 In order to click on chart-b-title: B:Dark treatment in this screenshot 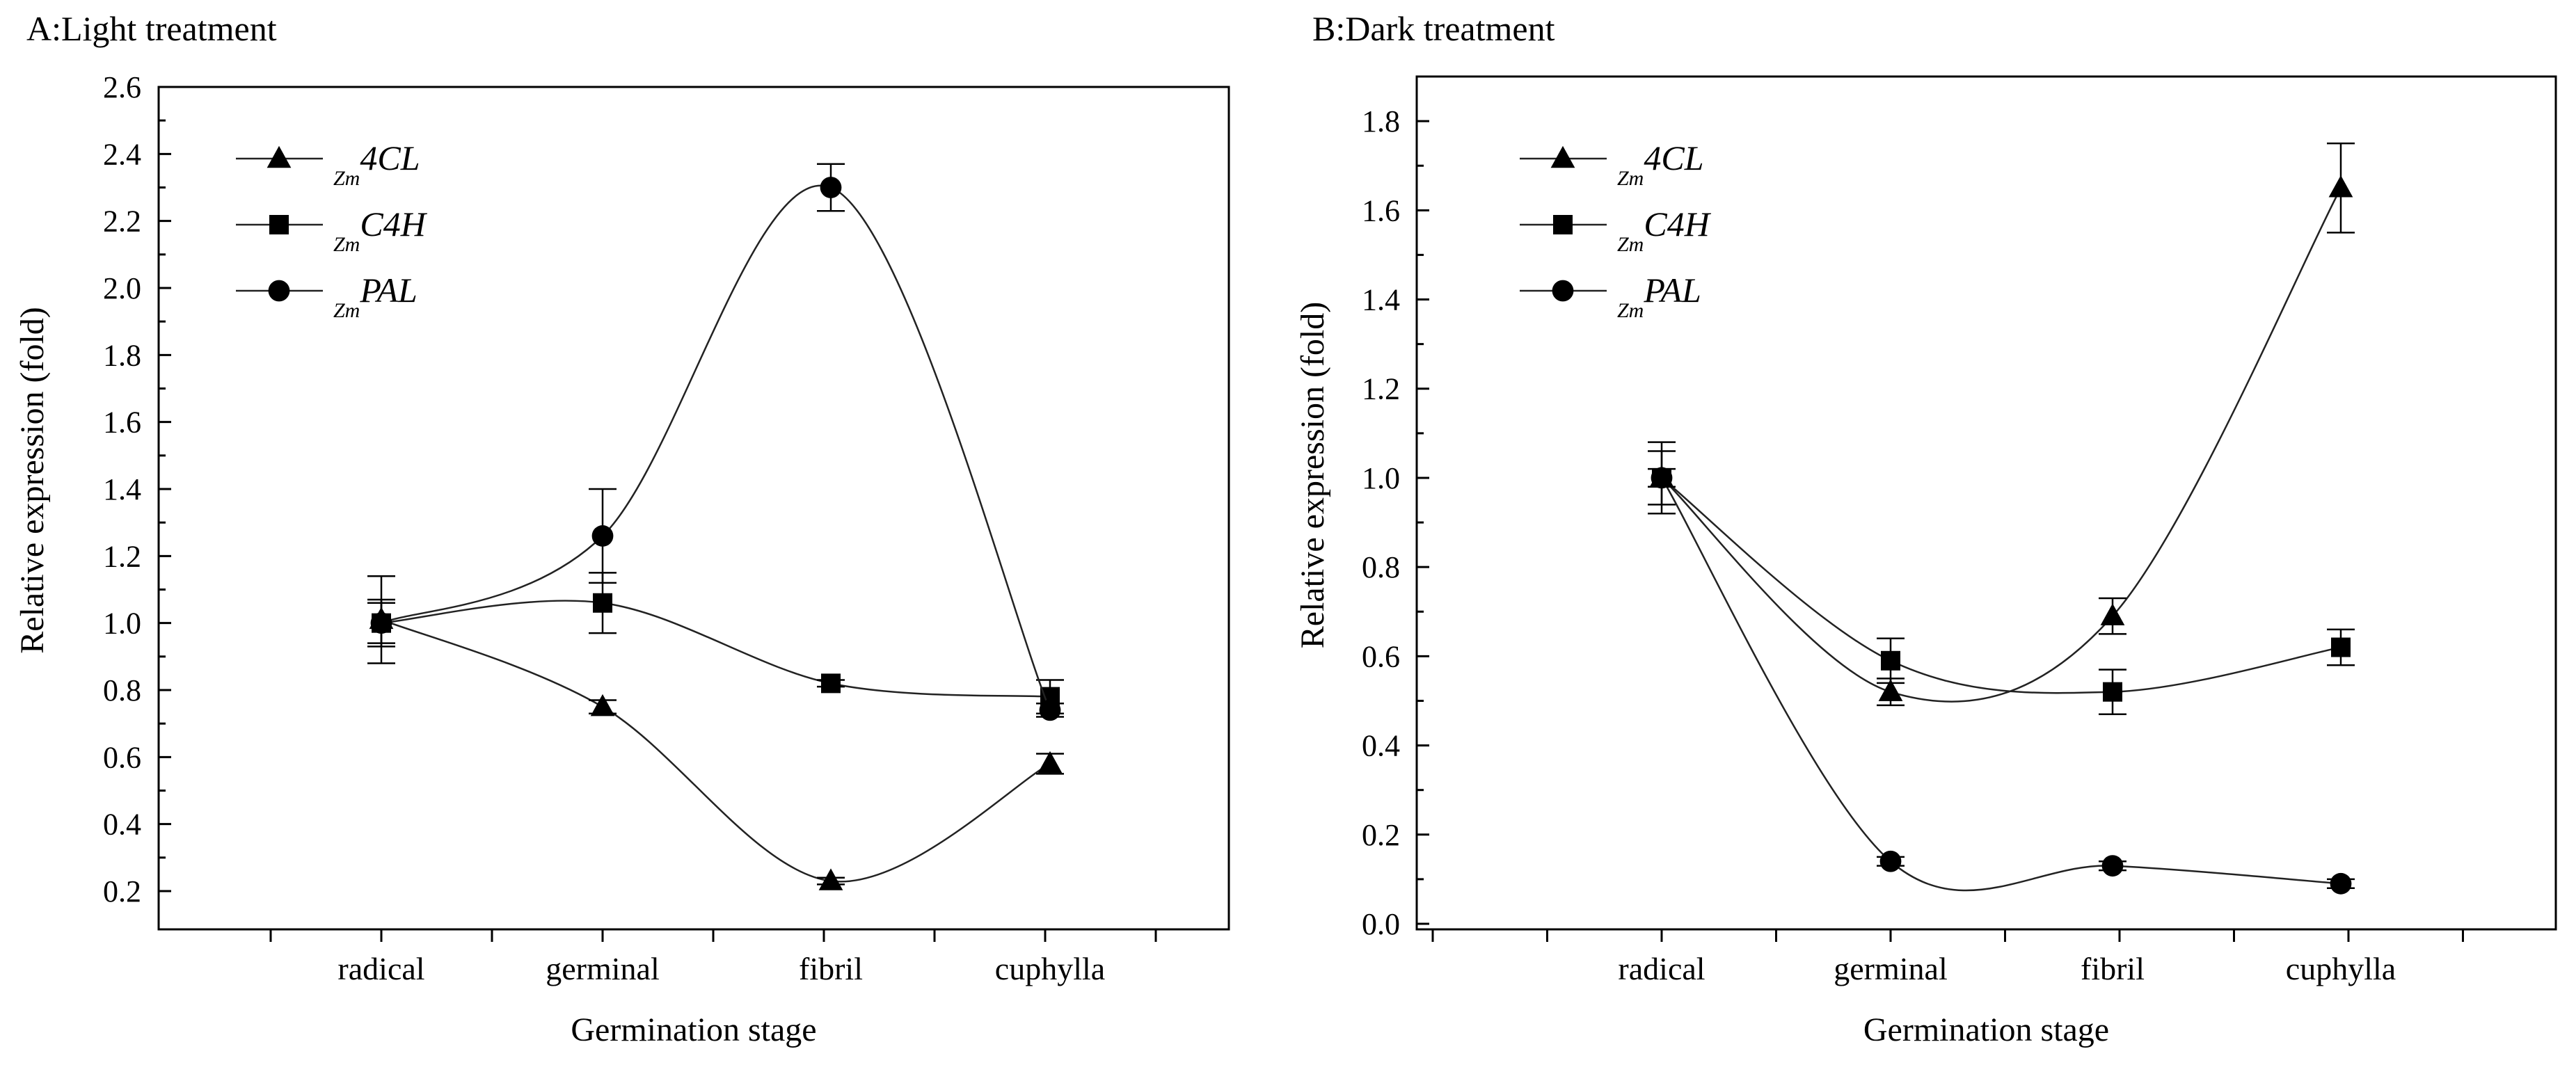, I will do `click(1433, 29)`.